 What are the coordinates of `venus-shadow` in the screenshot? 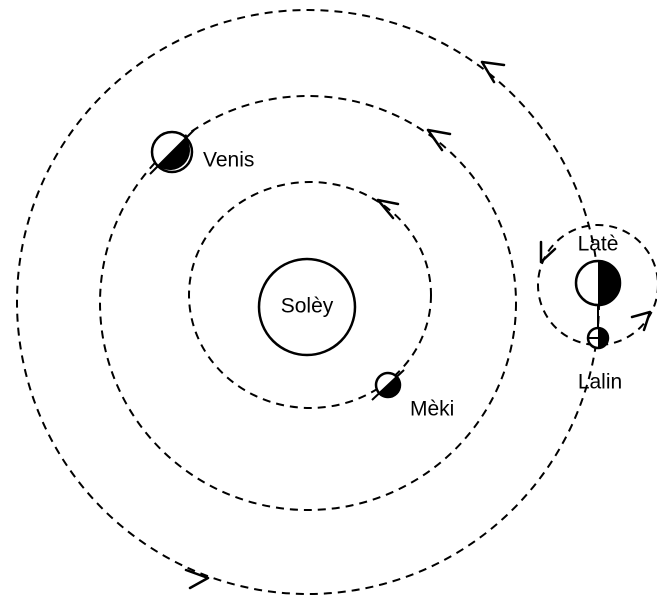 It's located at (174, 154).